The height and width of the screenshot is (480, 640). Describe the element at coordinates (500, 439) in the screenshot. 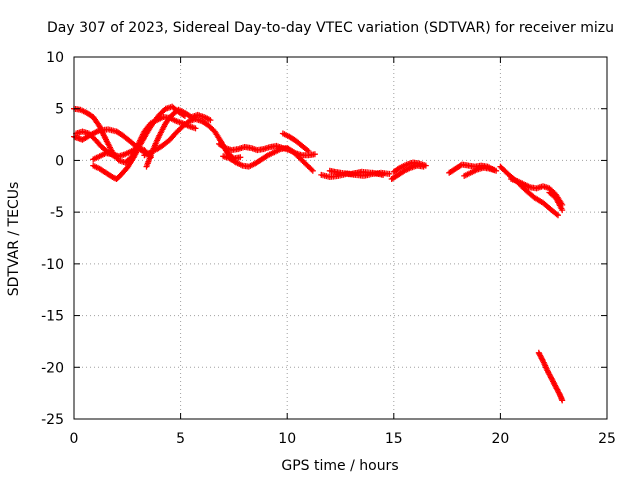

I see `x-tick-label: 20` at that location.